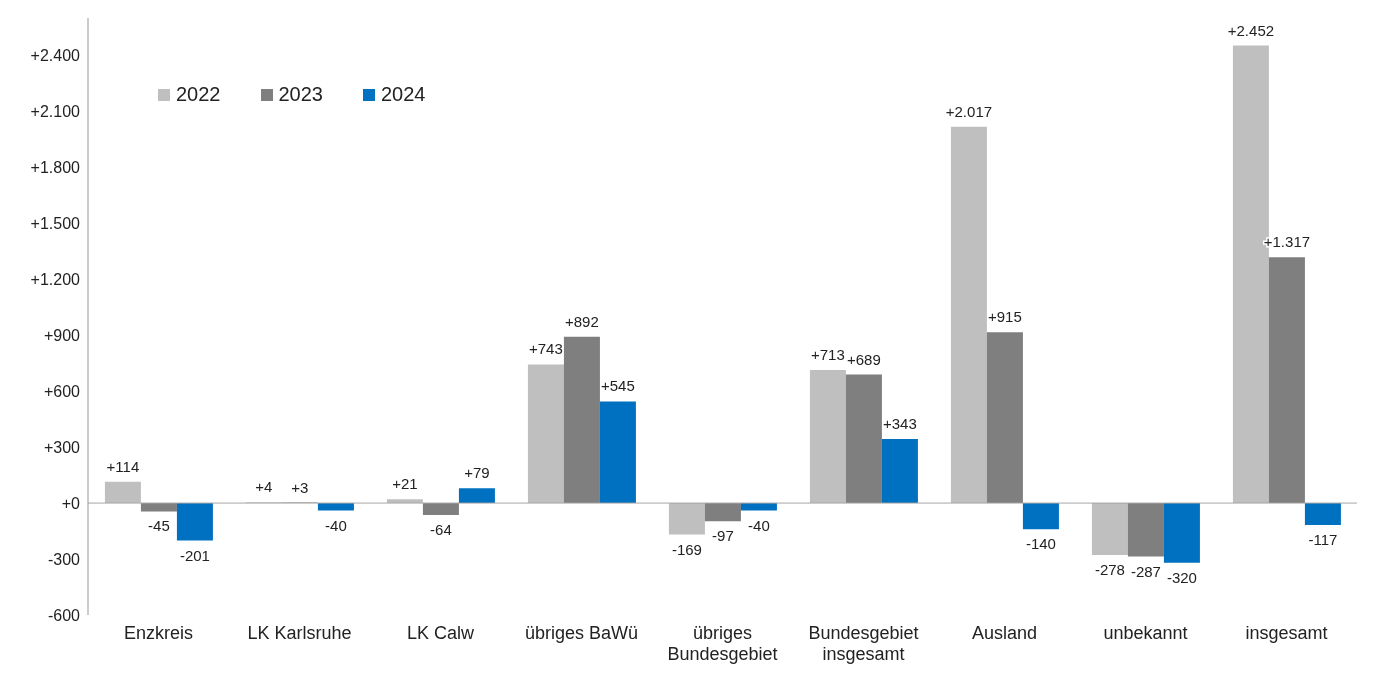 This screenshot has width=1375, height=673. I want to click on data-label: +545, so click(618, 386).